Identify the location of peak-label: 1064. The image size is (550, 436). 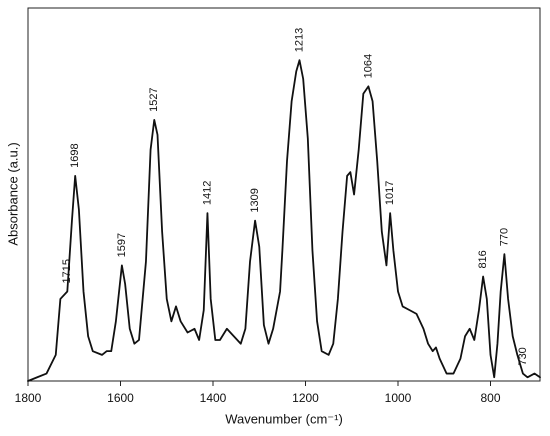
(368, 66).